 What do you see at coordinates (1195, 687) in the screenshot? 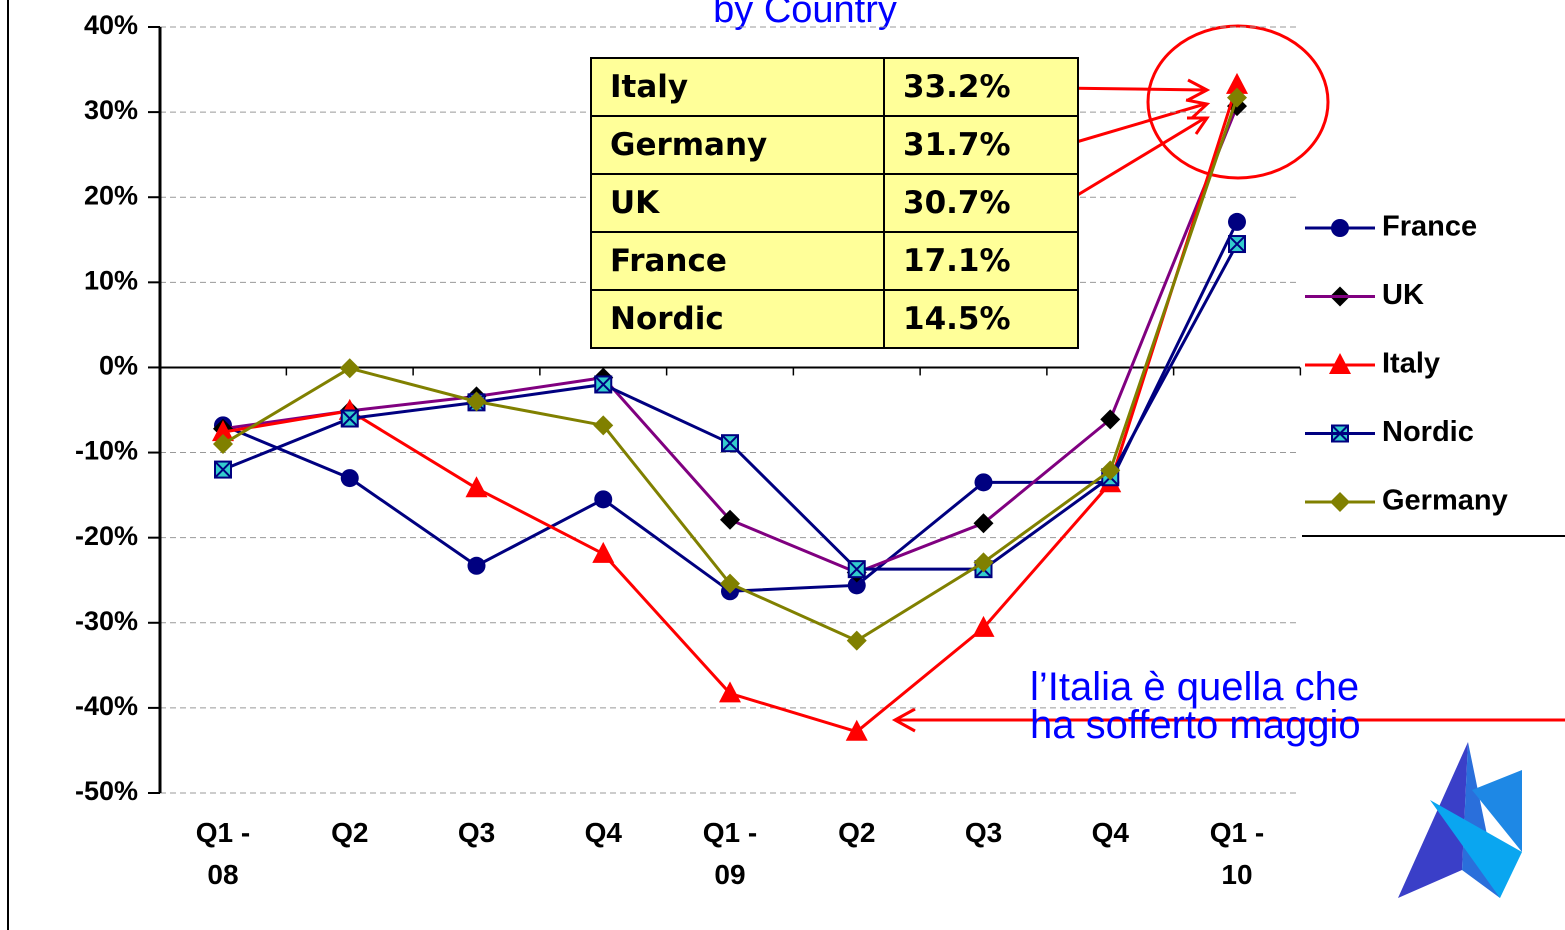
I see `annotation: l’Italia è quella che` at bounding box center [1195, 687].